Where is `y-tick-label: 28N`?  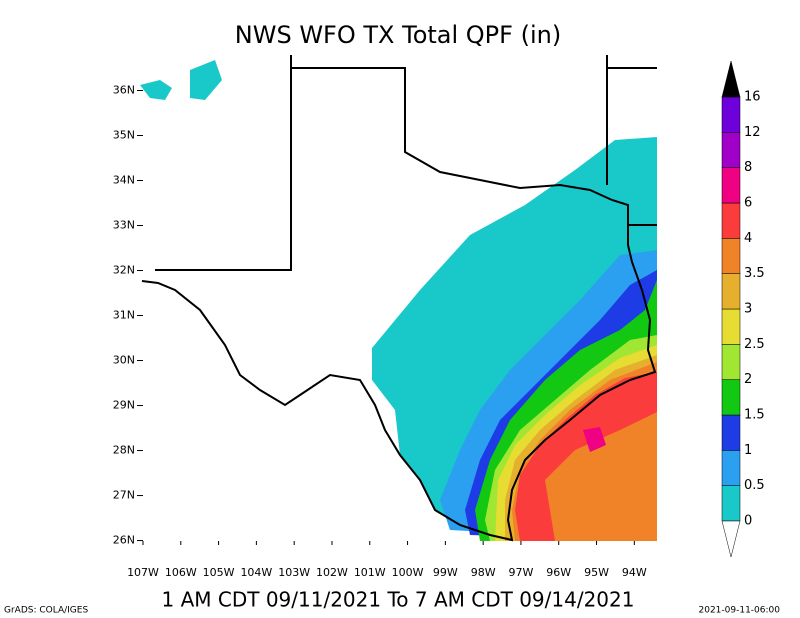 y-tick-label: 28N is located at coordinates (124, 450).